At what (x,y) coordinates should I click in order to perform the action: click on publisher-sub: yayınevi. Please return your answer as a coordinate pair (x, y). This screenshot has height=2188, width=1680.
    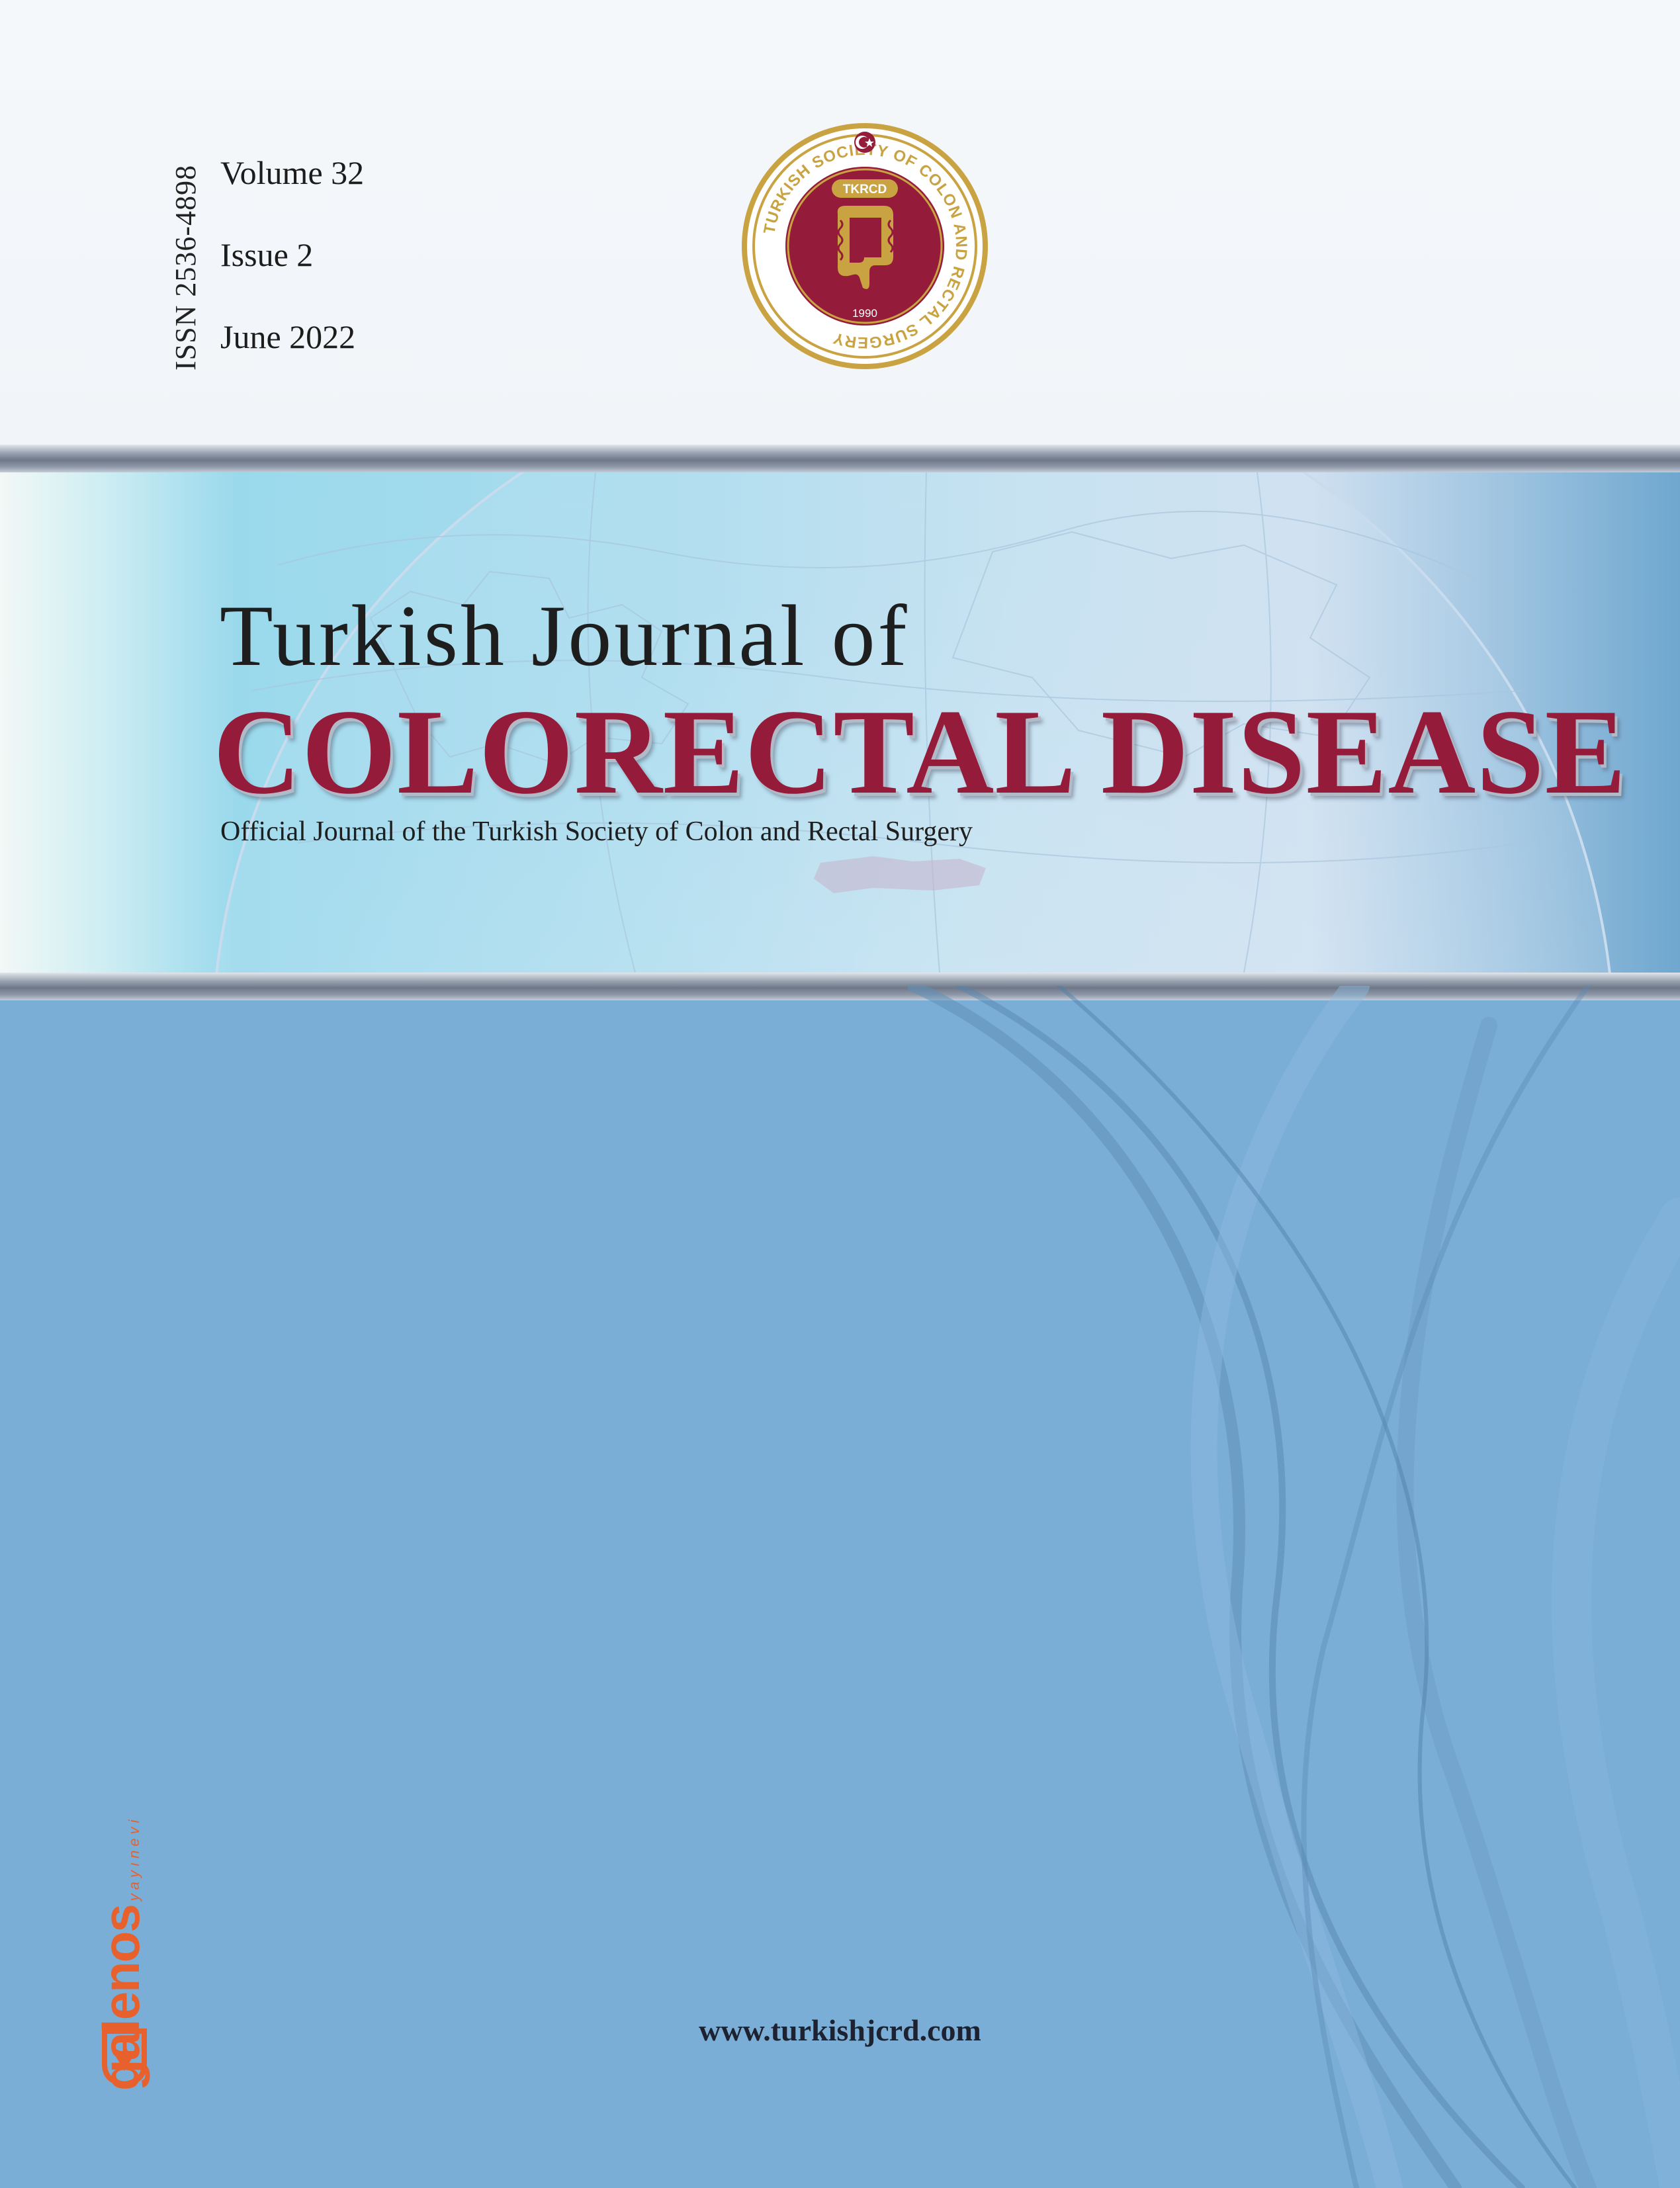
    Looking at the image, I should click on (134, 1859).